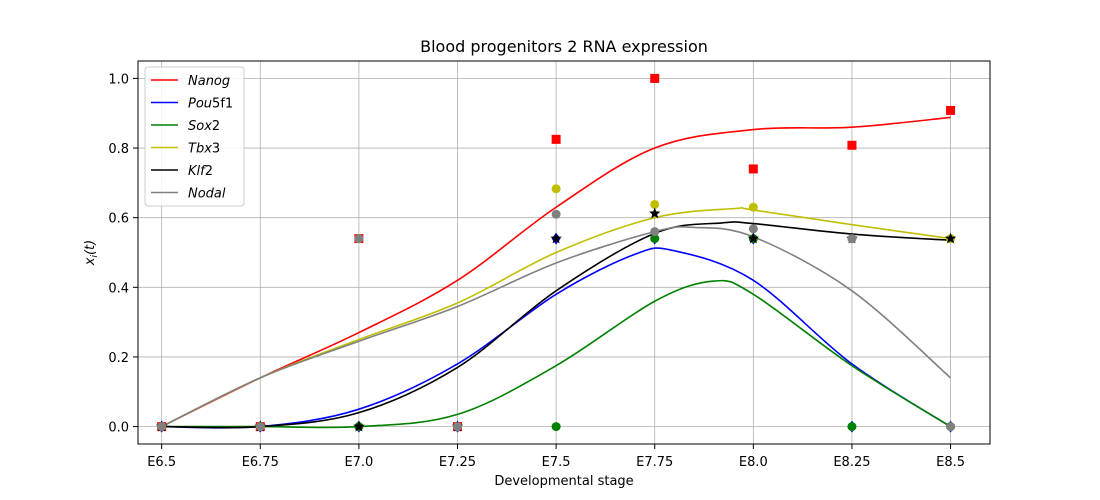 The height and width of the screenshot is (500, 1100). What do you see at coordinates (118, 428) in the screenshot?
I see `y-tick-label: 0.0` at bounding box center [118, 428].